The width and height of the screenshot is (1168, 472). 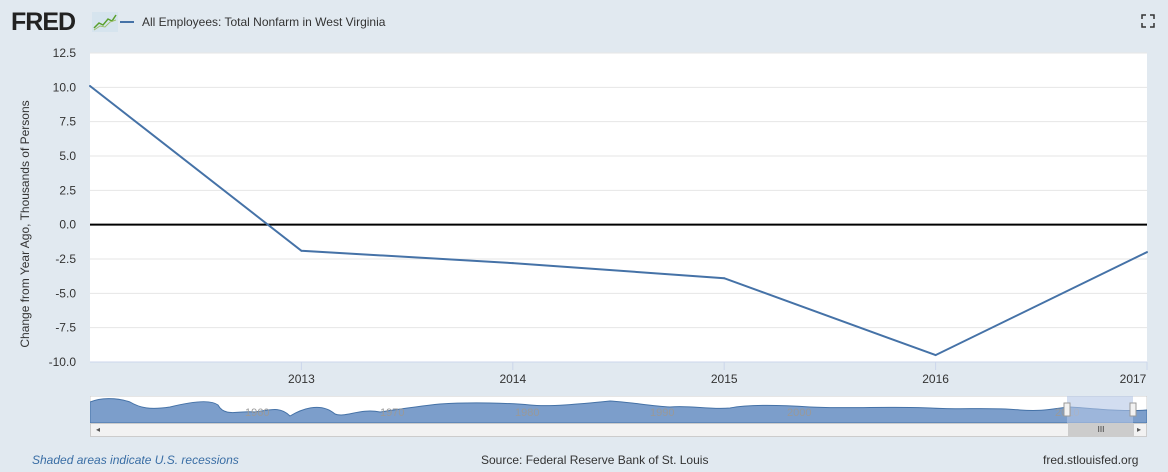 What do you see at coordinates (63, 207) in the screenshot?
I see `y-axis-ticks: 12.5 10.0 7.5 5.0 2.5 0.0 -2.5 -5.0 -7.5 -10.0` at bounding box center [63, 207].